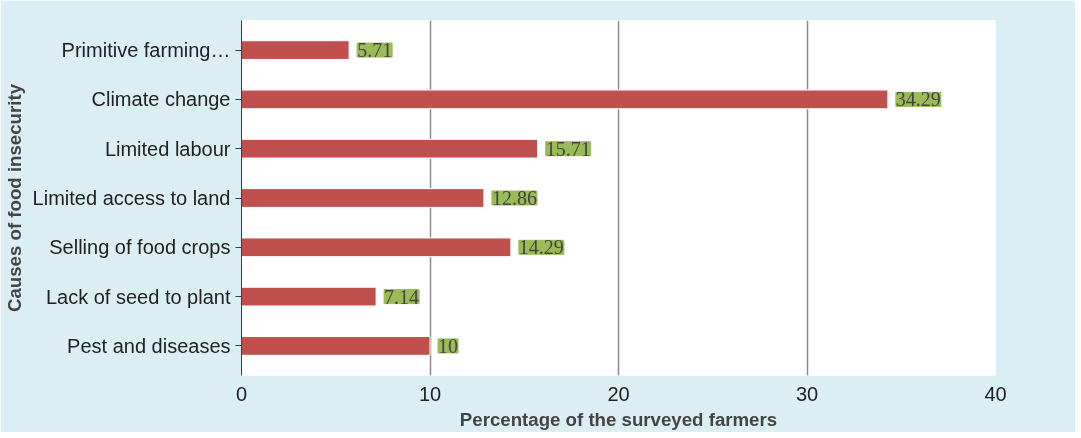 The image size is (1081, 438). What do you see at coordinates (618, 393) in the screenshot?
I see `x-tick-label: 20` at bounding box center [618, 393].